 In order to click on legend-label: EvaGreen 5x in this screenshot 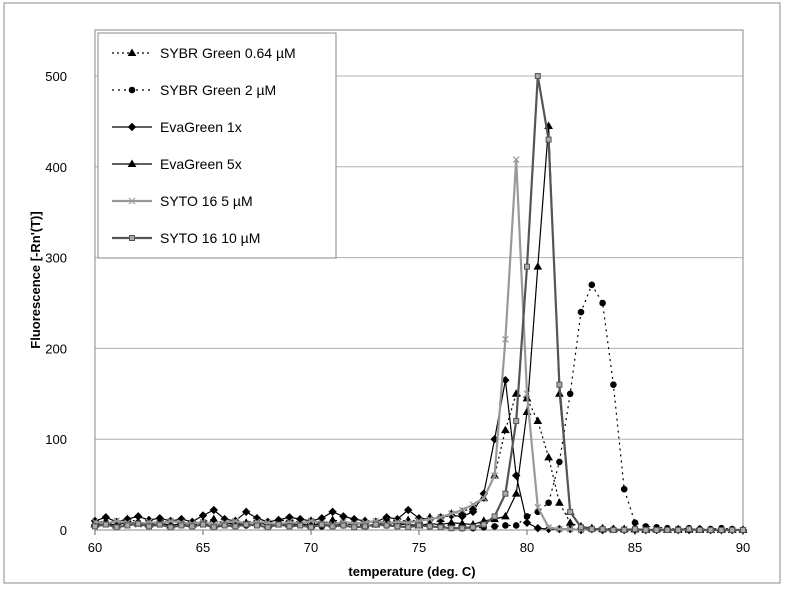, I will do `click(201, 164)`.